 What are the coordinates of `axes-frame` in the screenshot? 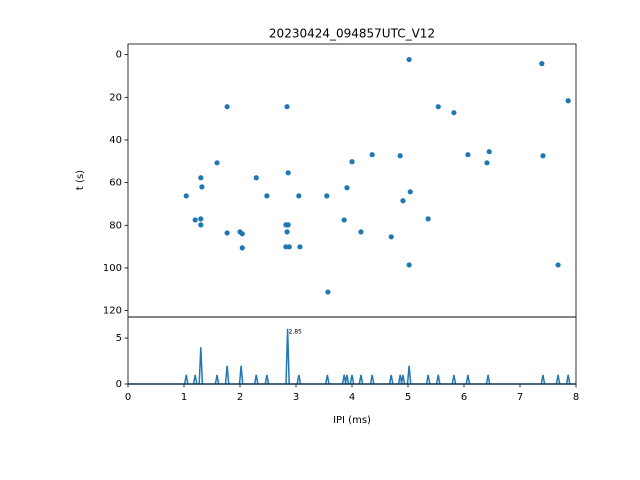 It's located at (352, 350).